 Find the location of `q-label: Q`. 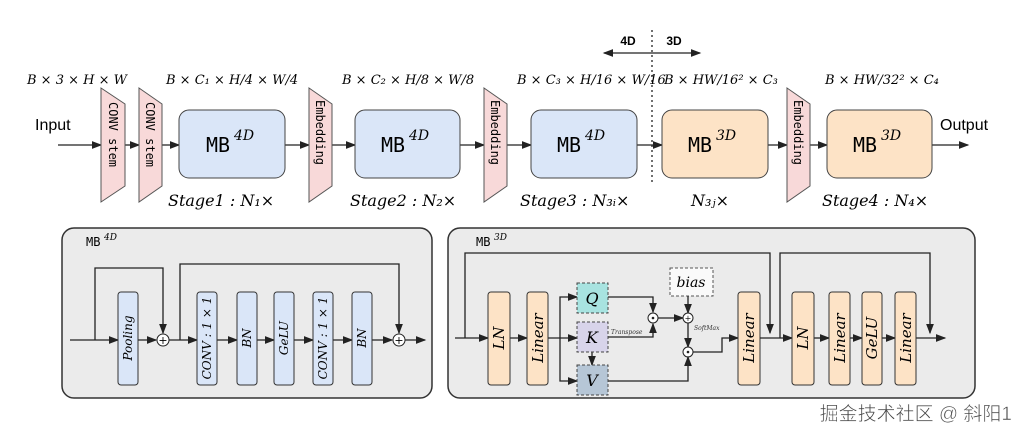

q-label: Q is located at coordinates (591, 298).